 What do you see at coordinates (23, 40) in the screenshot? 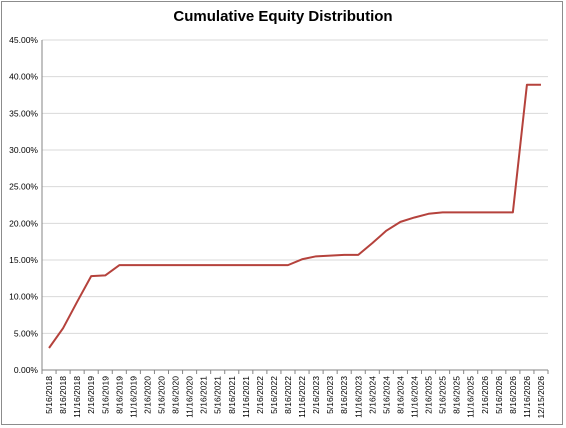
I see `y-tick-label: 45.00%` at bounding box center [23, 40].